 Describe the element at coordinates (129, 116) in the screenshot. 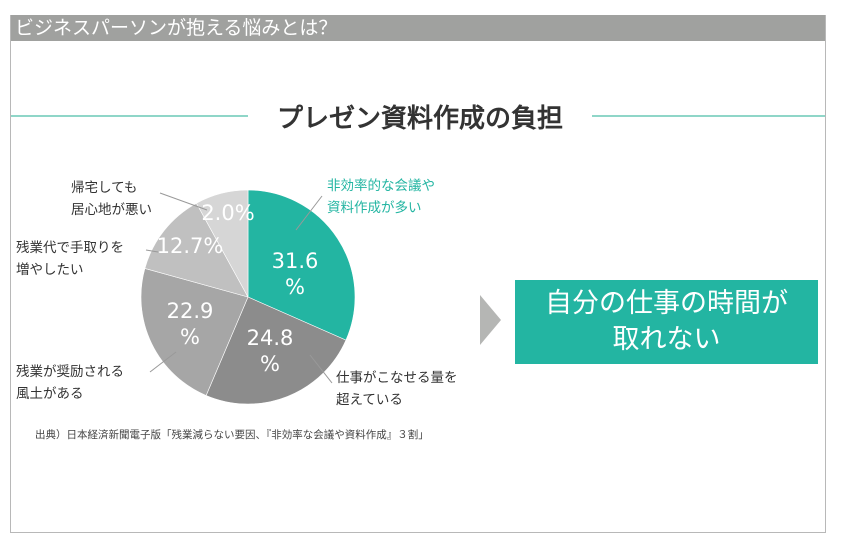

I see `title-rule-left` at that location.